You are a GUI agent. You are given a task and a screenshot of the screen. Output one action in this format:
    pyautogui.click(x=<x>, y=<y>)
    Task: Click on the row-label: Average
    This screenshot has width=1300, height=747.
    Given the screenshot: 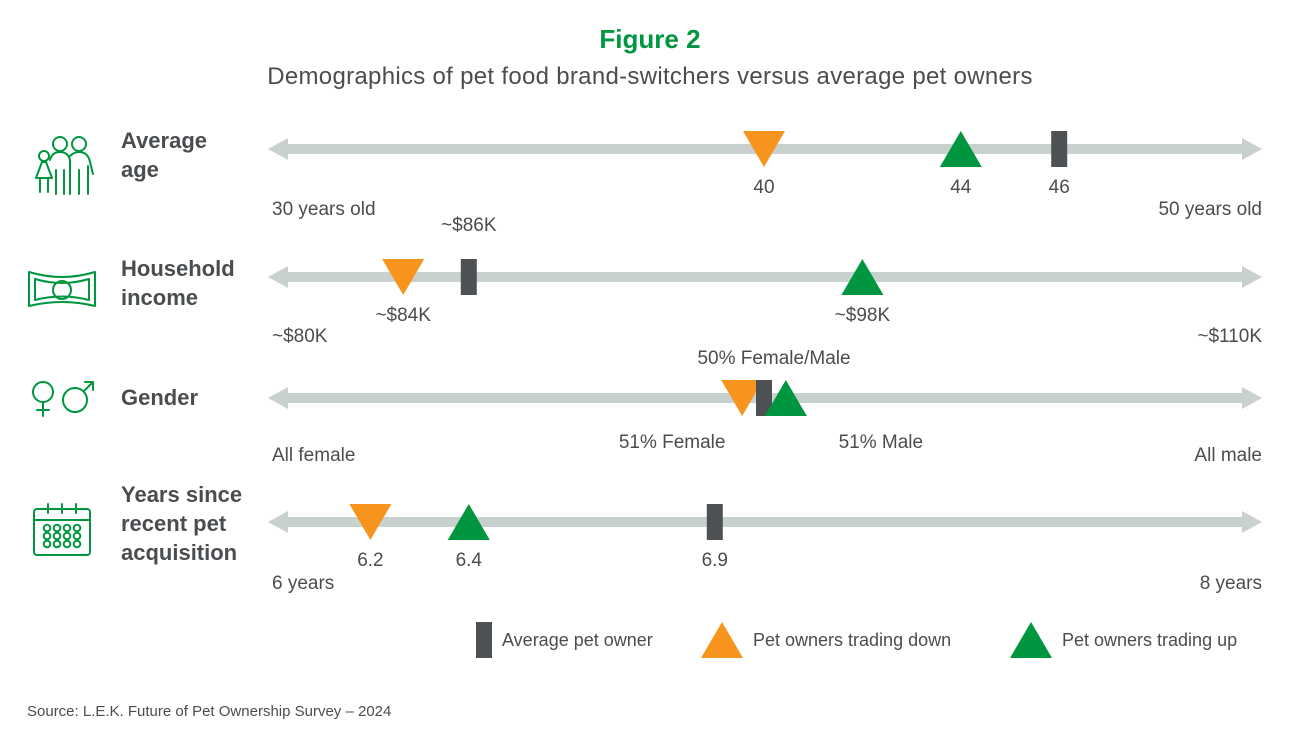 What is the action you would take?
    pyautogui.click(x=164, y=140)
    